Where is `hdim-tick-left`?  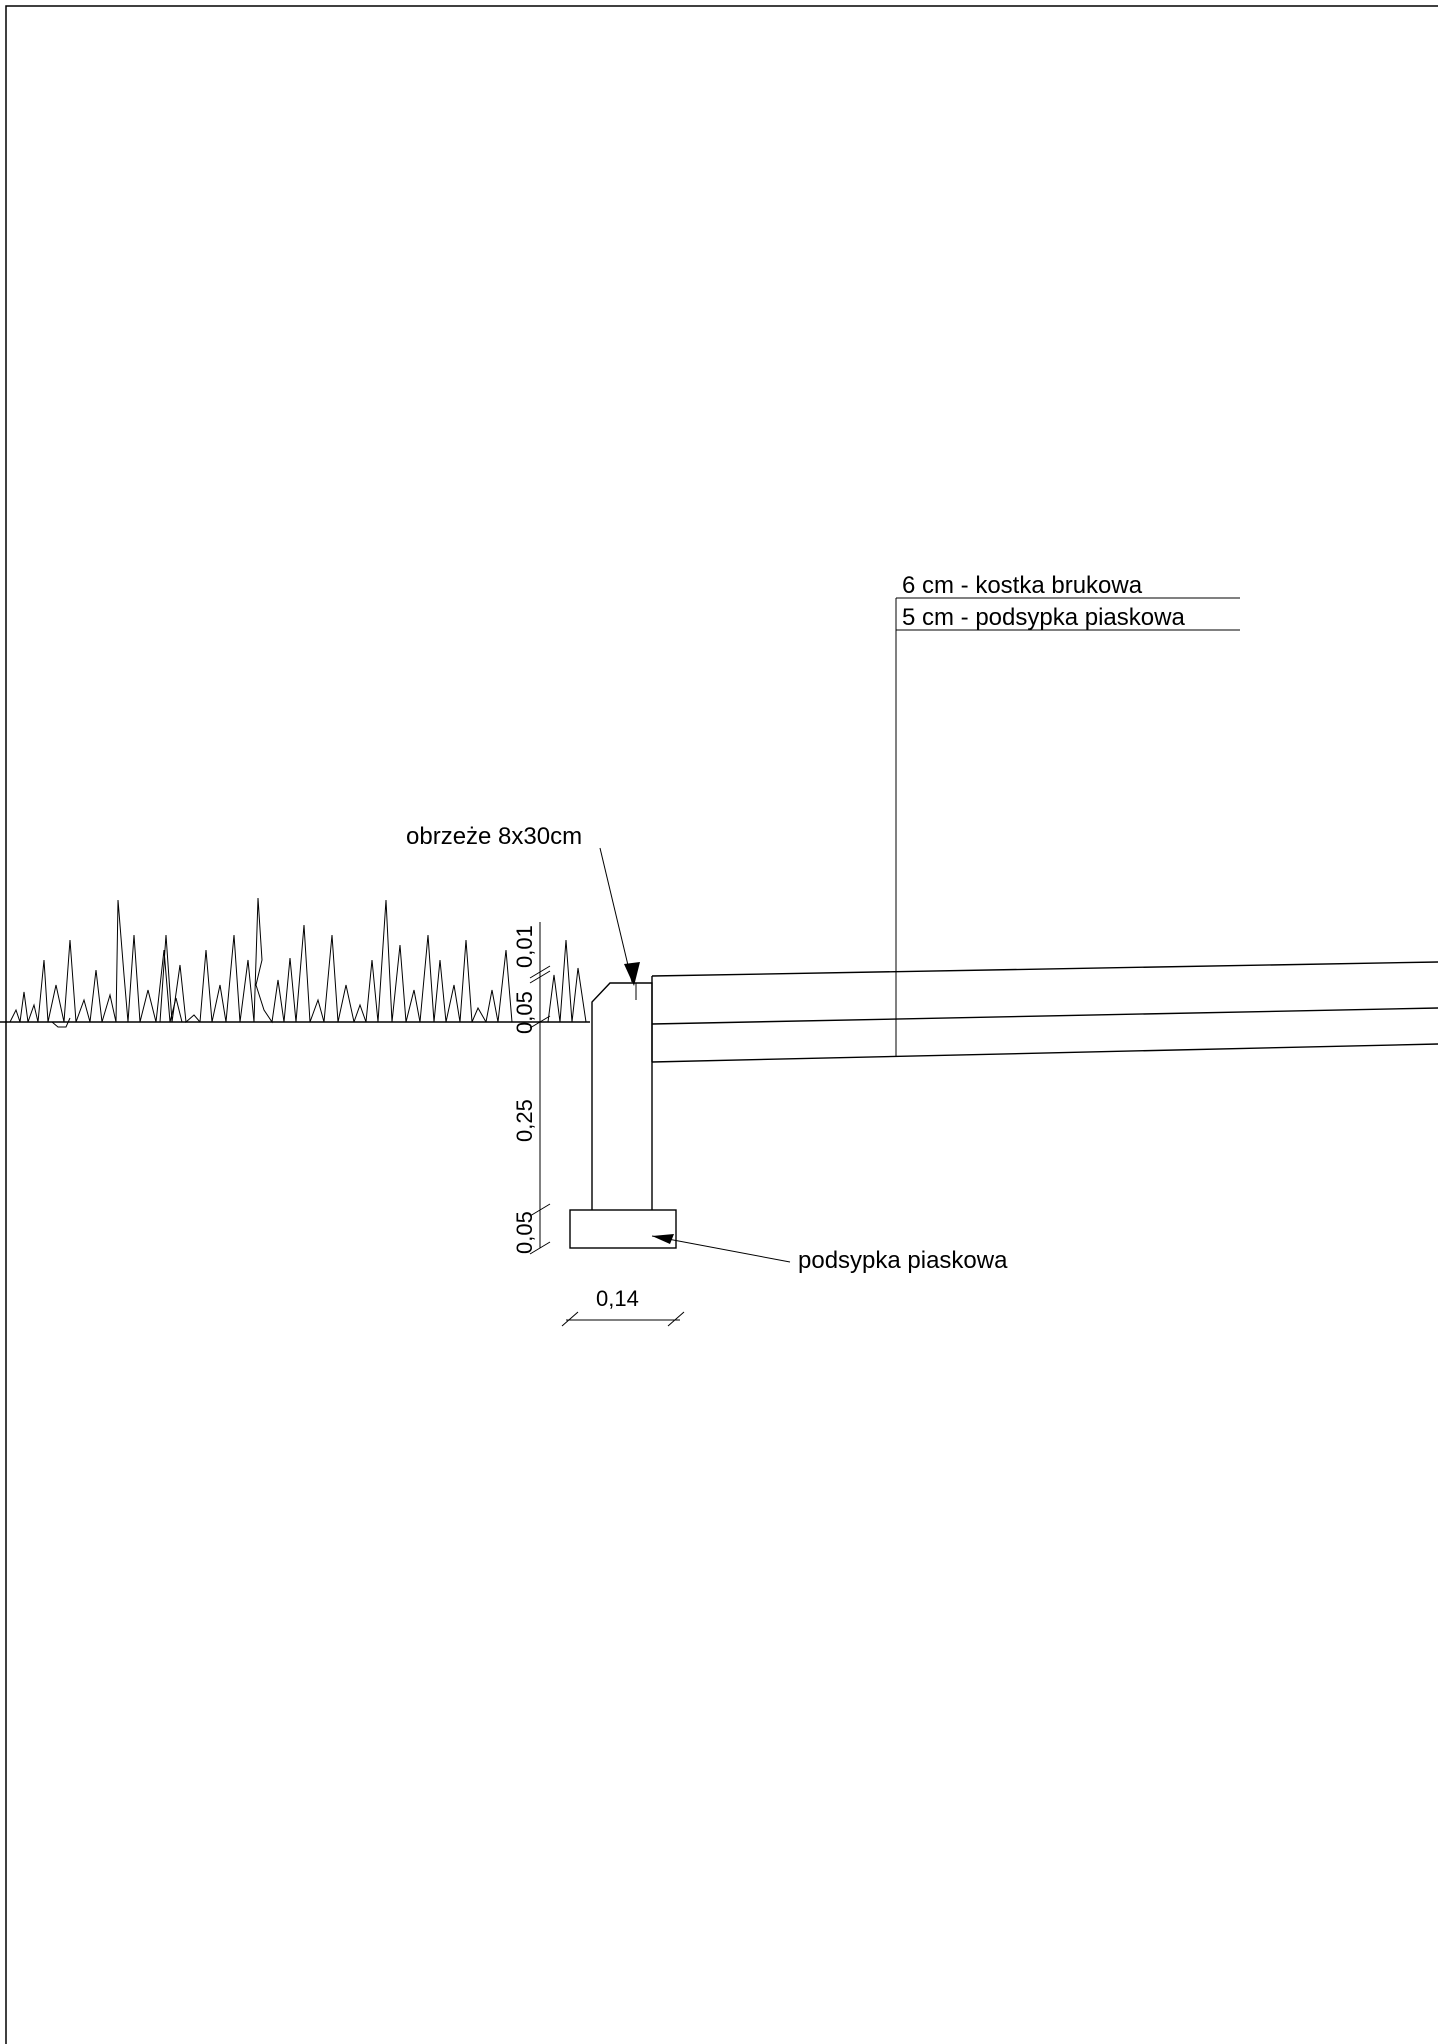 hdim-tick-left is located at coordinates (570, 1319).